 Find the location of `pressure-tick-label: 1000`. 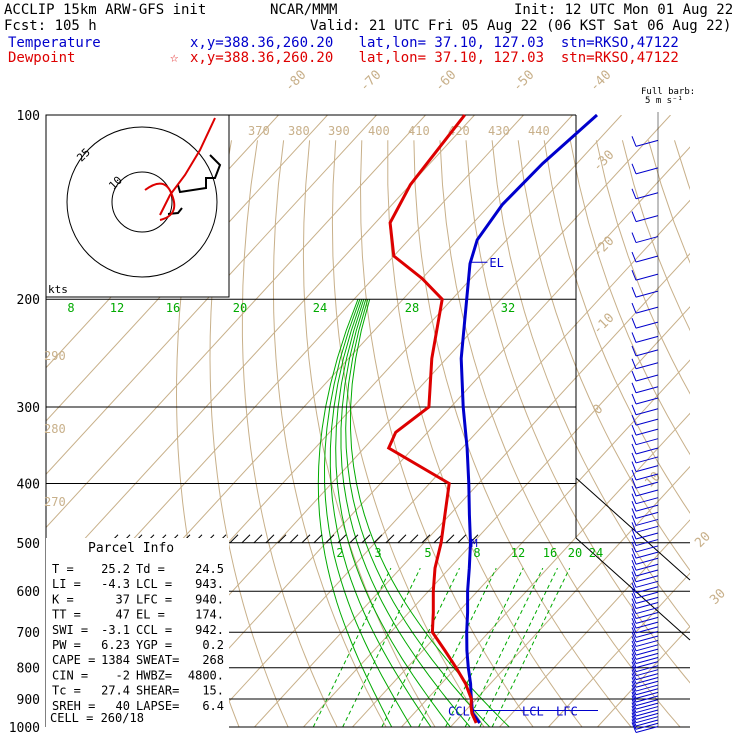

pressure-tick-label: 1000 is located at coordinates (24, 728).